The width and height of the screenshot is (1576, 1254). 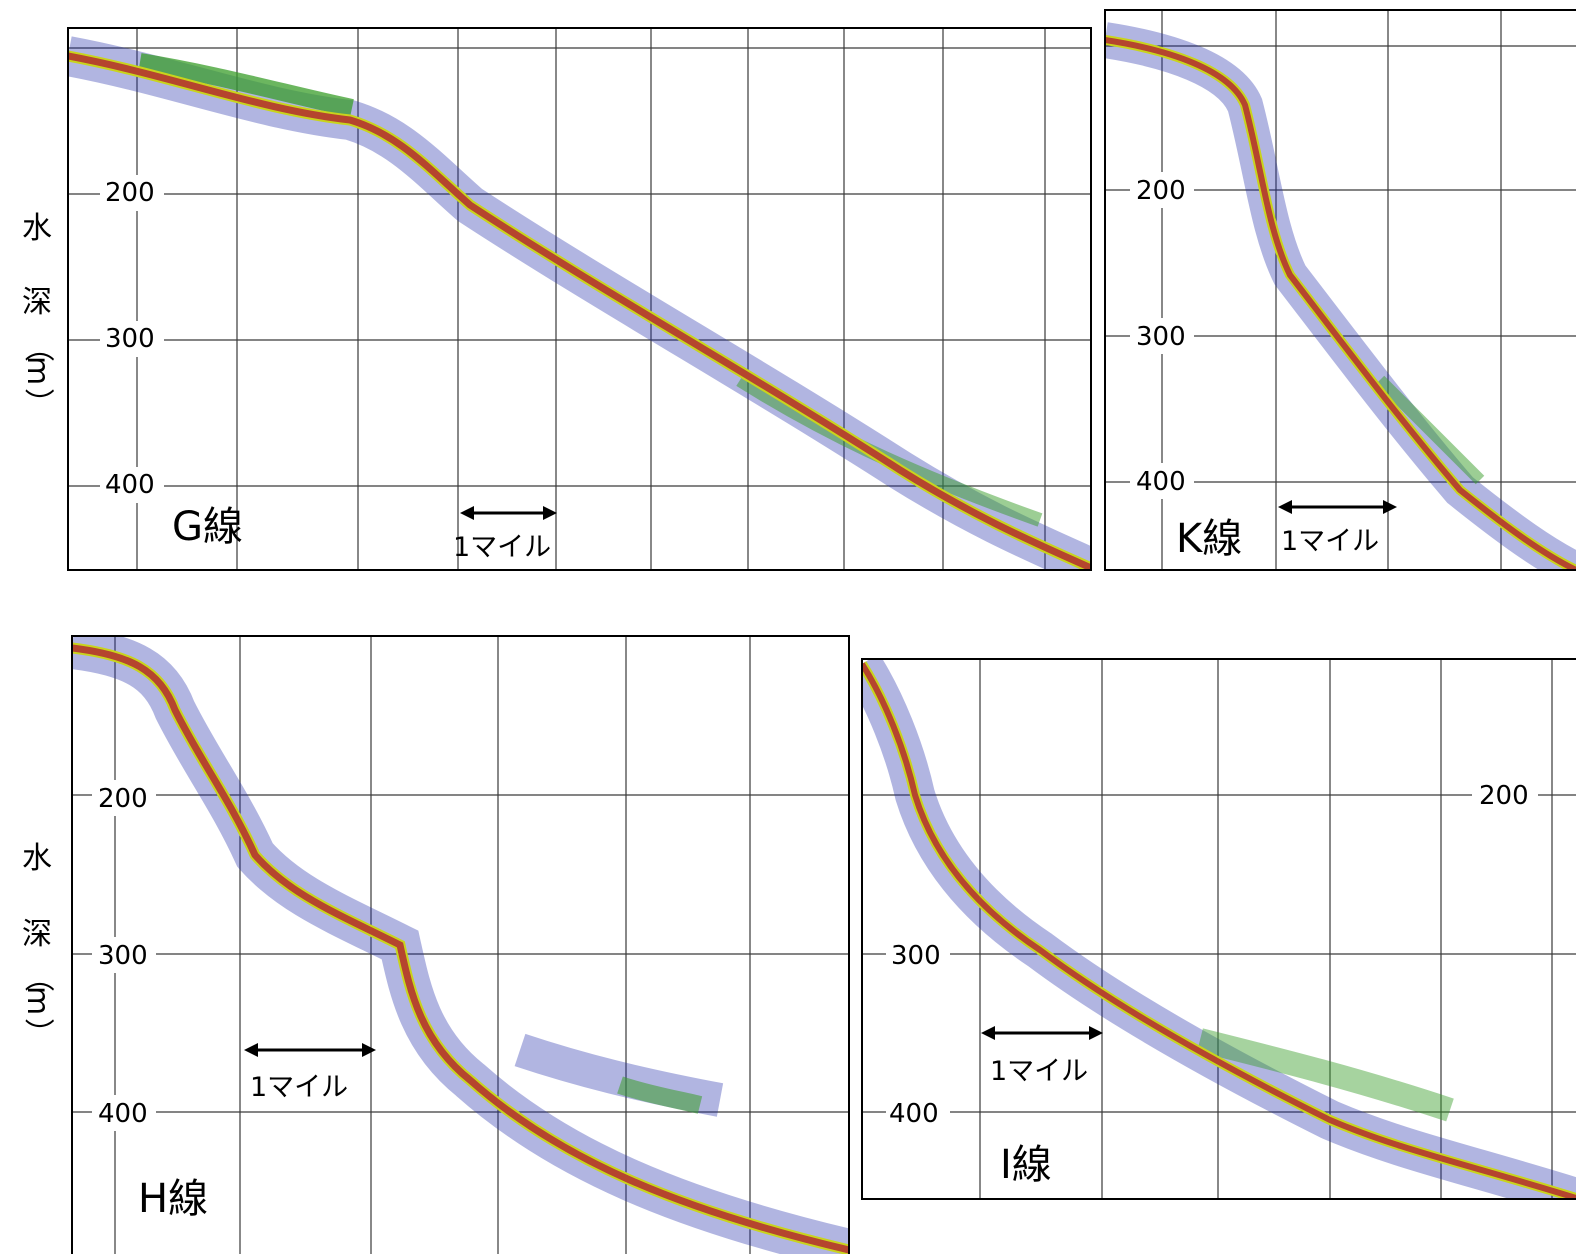 I want to click on axis-title-bottom: 水 深 （ m ）, so click(x=37, y=944).